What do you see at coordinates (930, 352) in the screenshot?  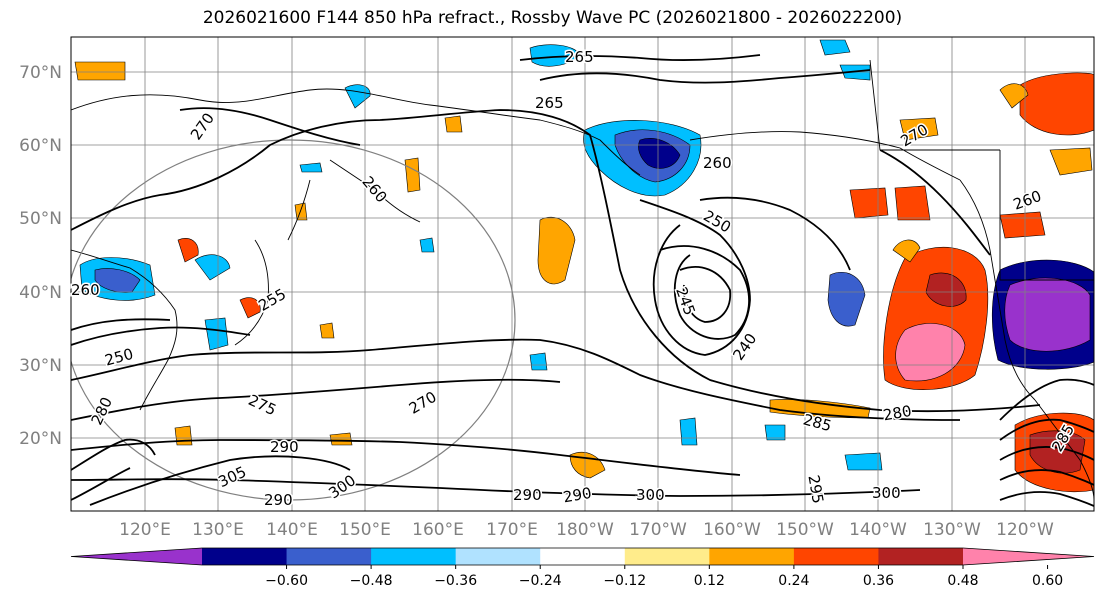 I see `anomaly-positive-ne-pacific-core` at bounding box center [930, 352].